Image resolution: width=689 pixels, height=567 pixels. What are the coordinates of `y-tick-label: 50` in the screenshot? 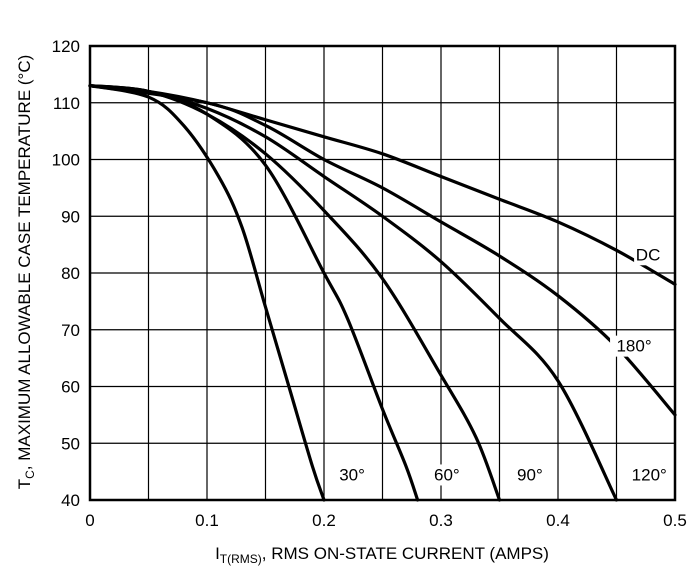 It's located at (70, 443).